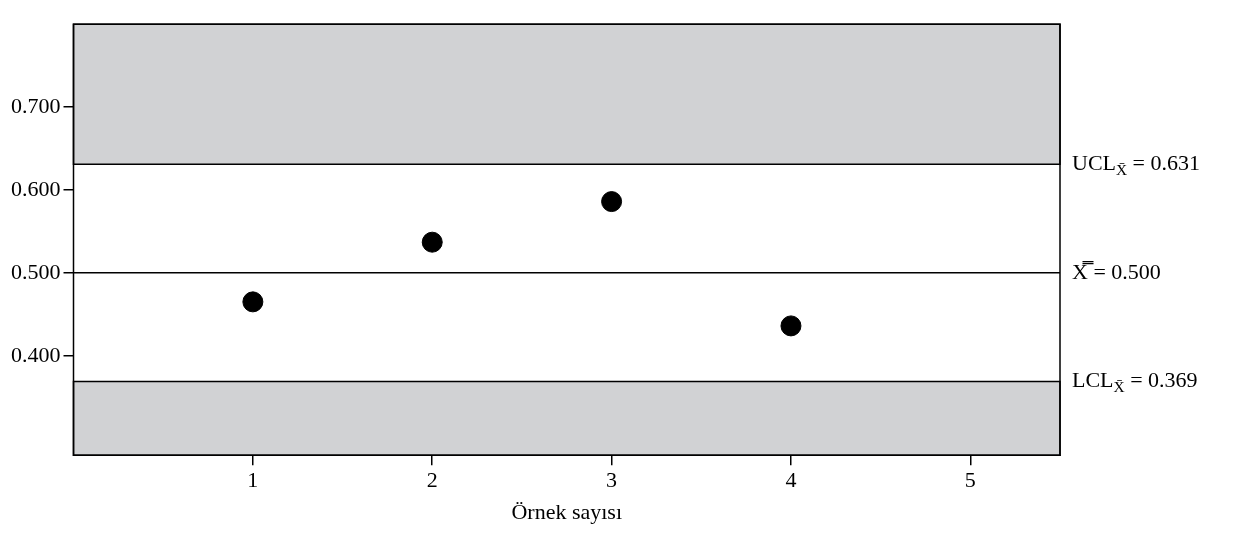  I want to click on x-tick-label: 5, so click(970, 480).